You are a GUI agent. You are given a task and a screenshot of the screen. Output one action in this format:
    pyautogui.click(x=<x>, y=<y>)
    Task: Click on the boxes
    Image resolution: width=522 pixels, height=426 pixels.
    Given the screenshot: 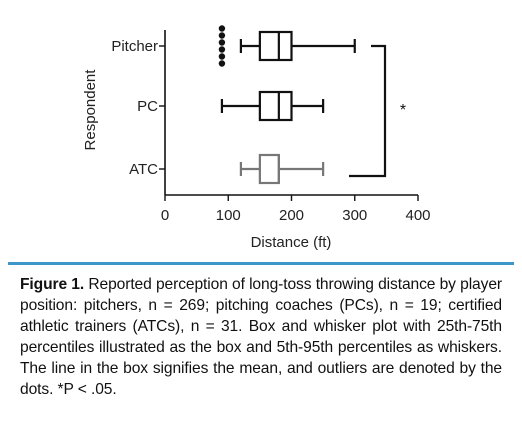 What is the action you would take?
    pyautogui.click(x=287, y=105)
    